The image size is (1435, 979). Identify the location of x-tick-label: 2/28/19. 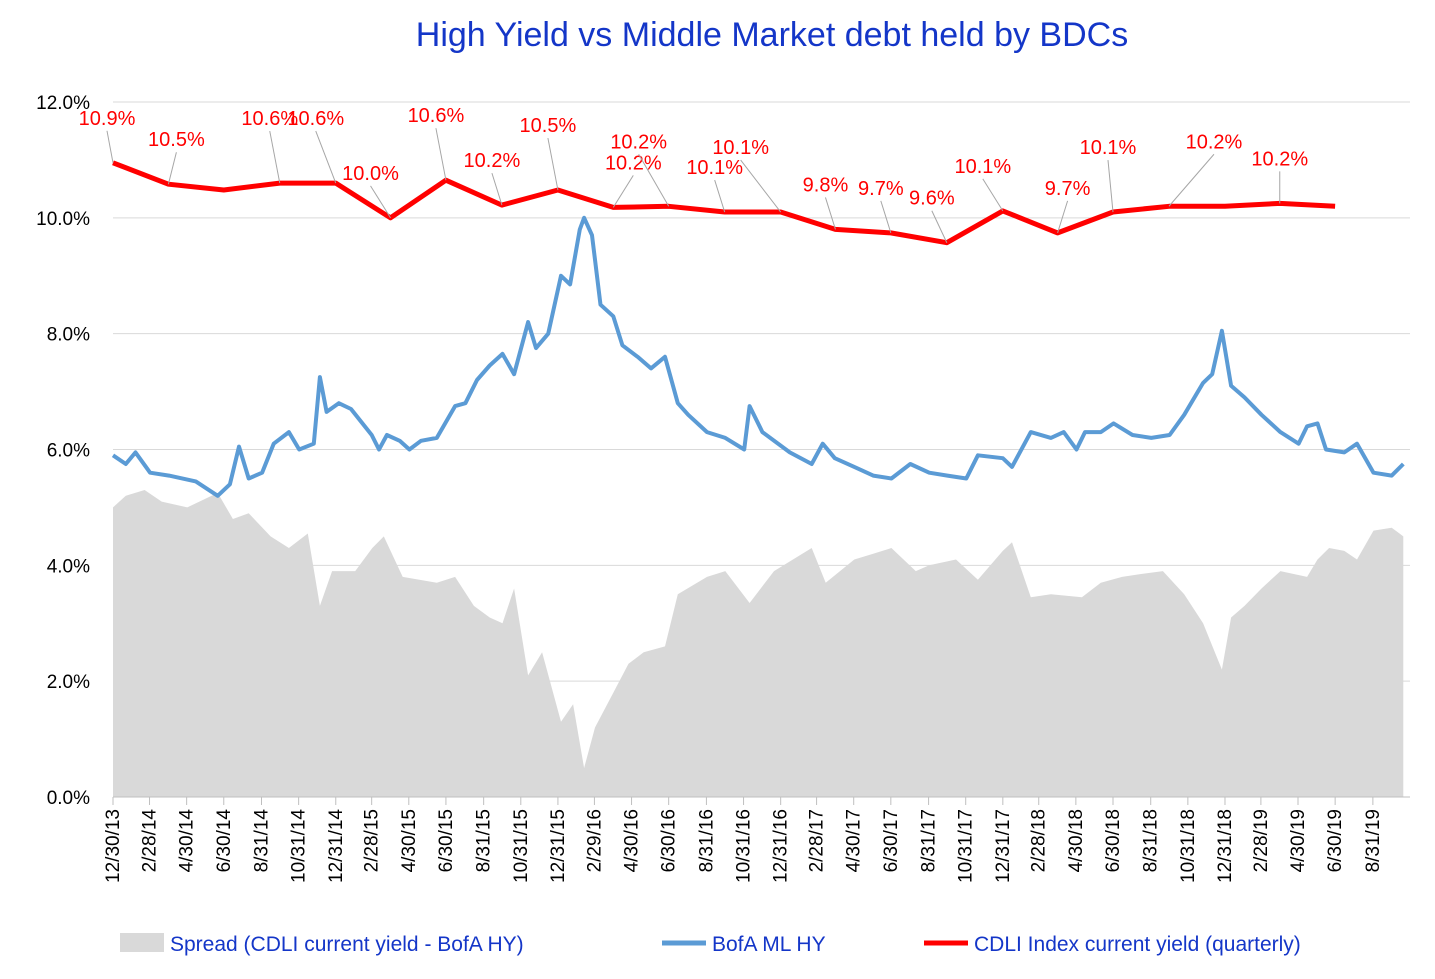
(1261, 840).